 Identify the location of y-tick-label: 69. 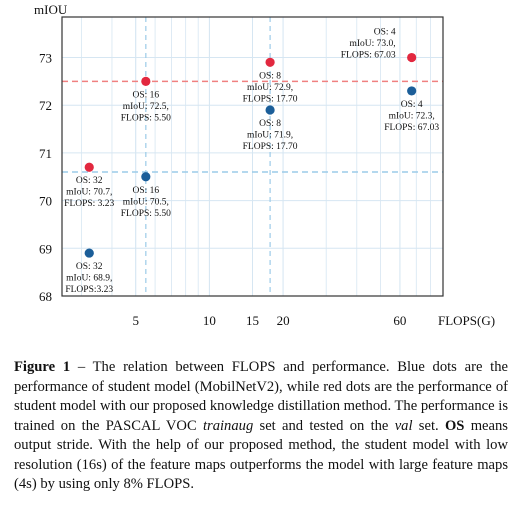
(45, 248).